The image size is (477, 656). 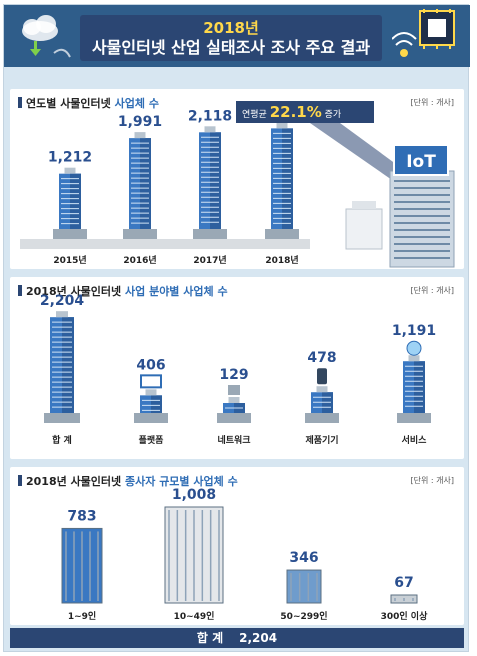 What do you see at coordinates (303, 616) in the screenshot?
I see `x-tick-label-2: 50~299인` at bounding box center [303, 616].